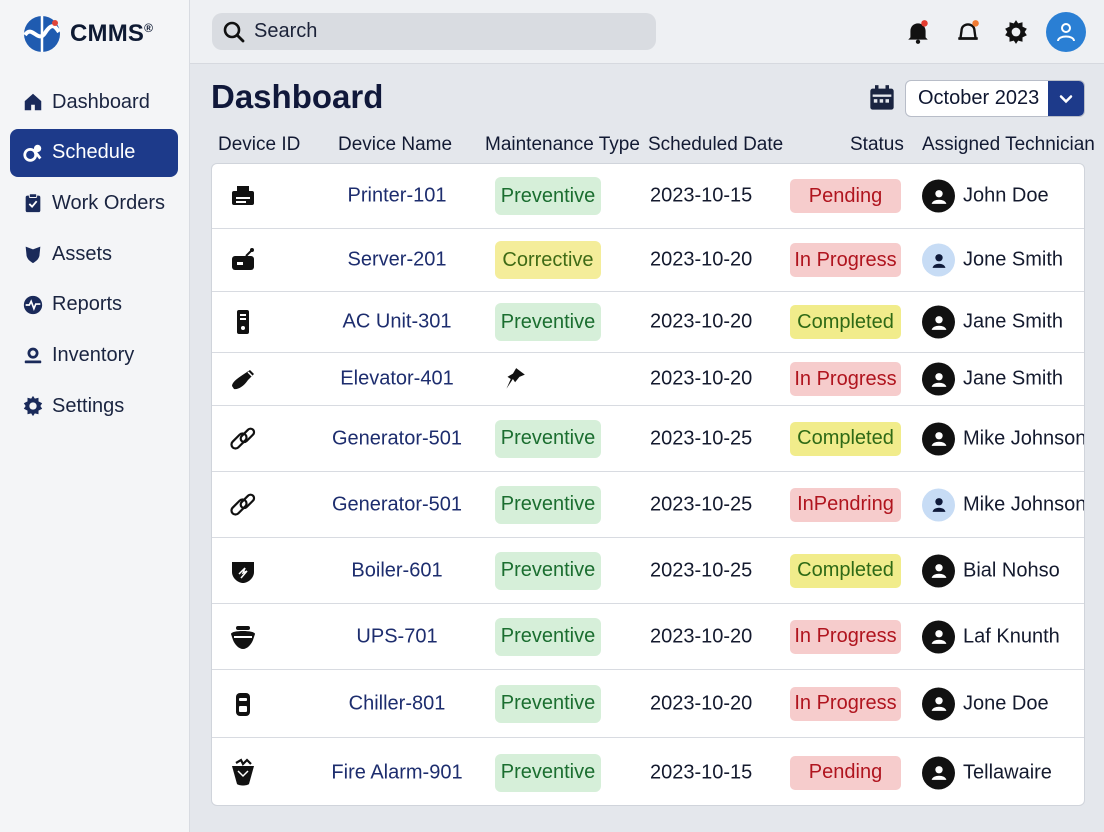 Image resolution: width=1104 pixels, height=832 pixels. What do you see at coordinates (397, 195) in the screenshot?
I see `device-name: Printer-101` at bounding box center [397, 195].